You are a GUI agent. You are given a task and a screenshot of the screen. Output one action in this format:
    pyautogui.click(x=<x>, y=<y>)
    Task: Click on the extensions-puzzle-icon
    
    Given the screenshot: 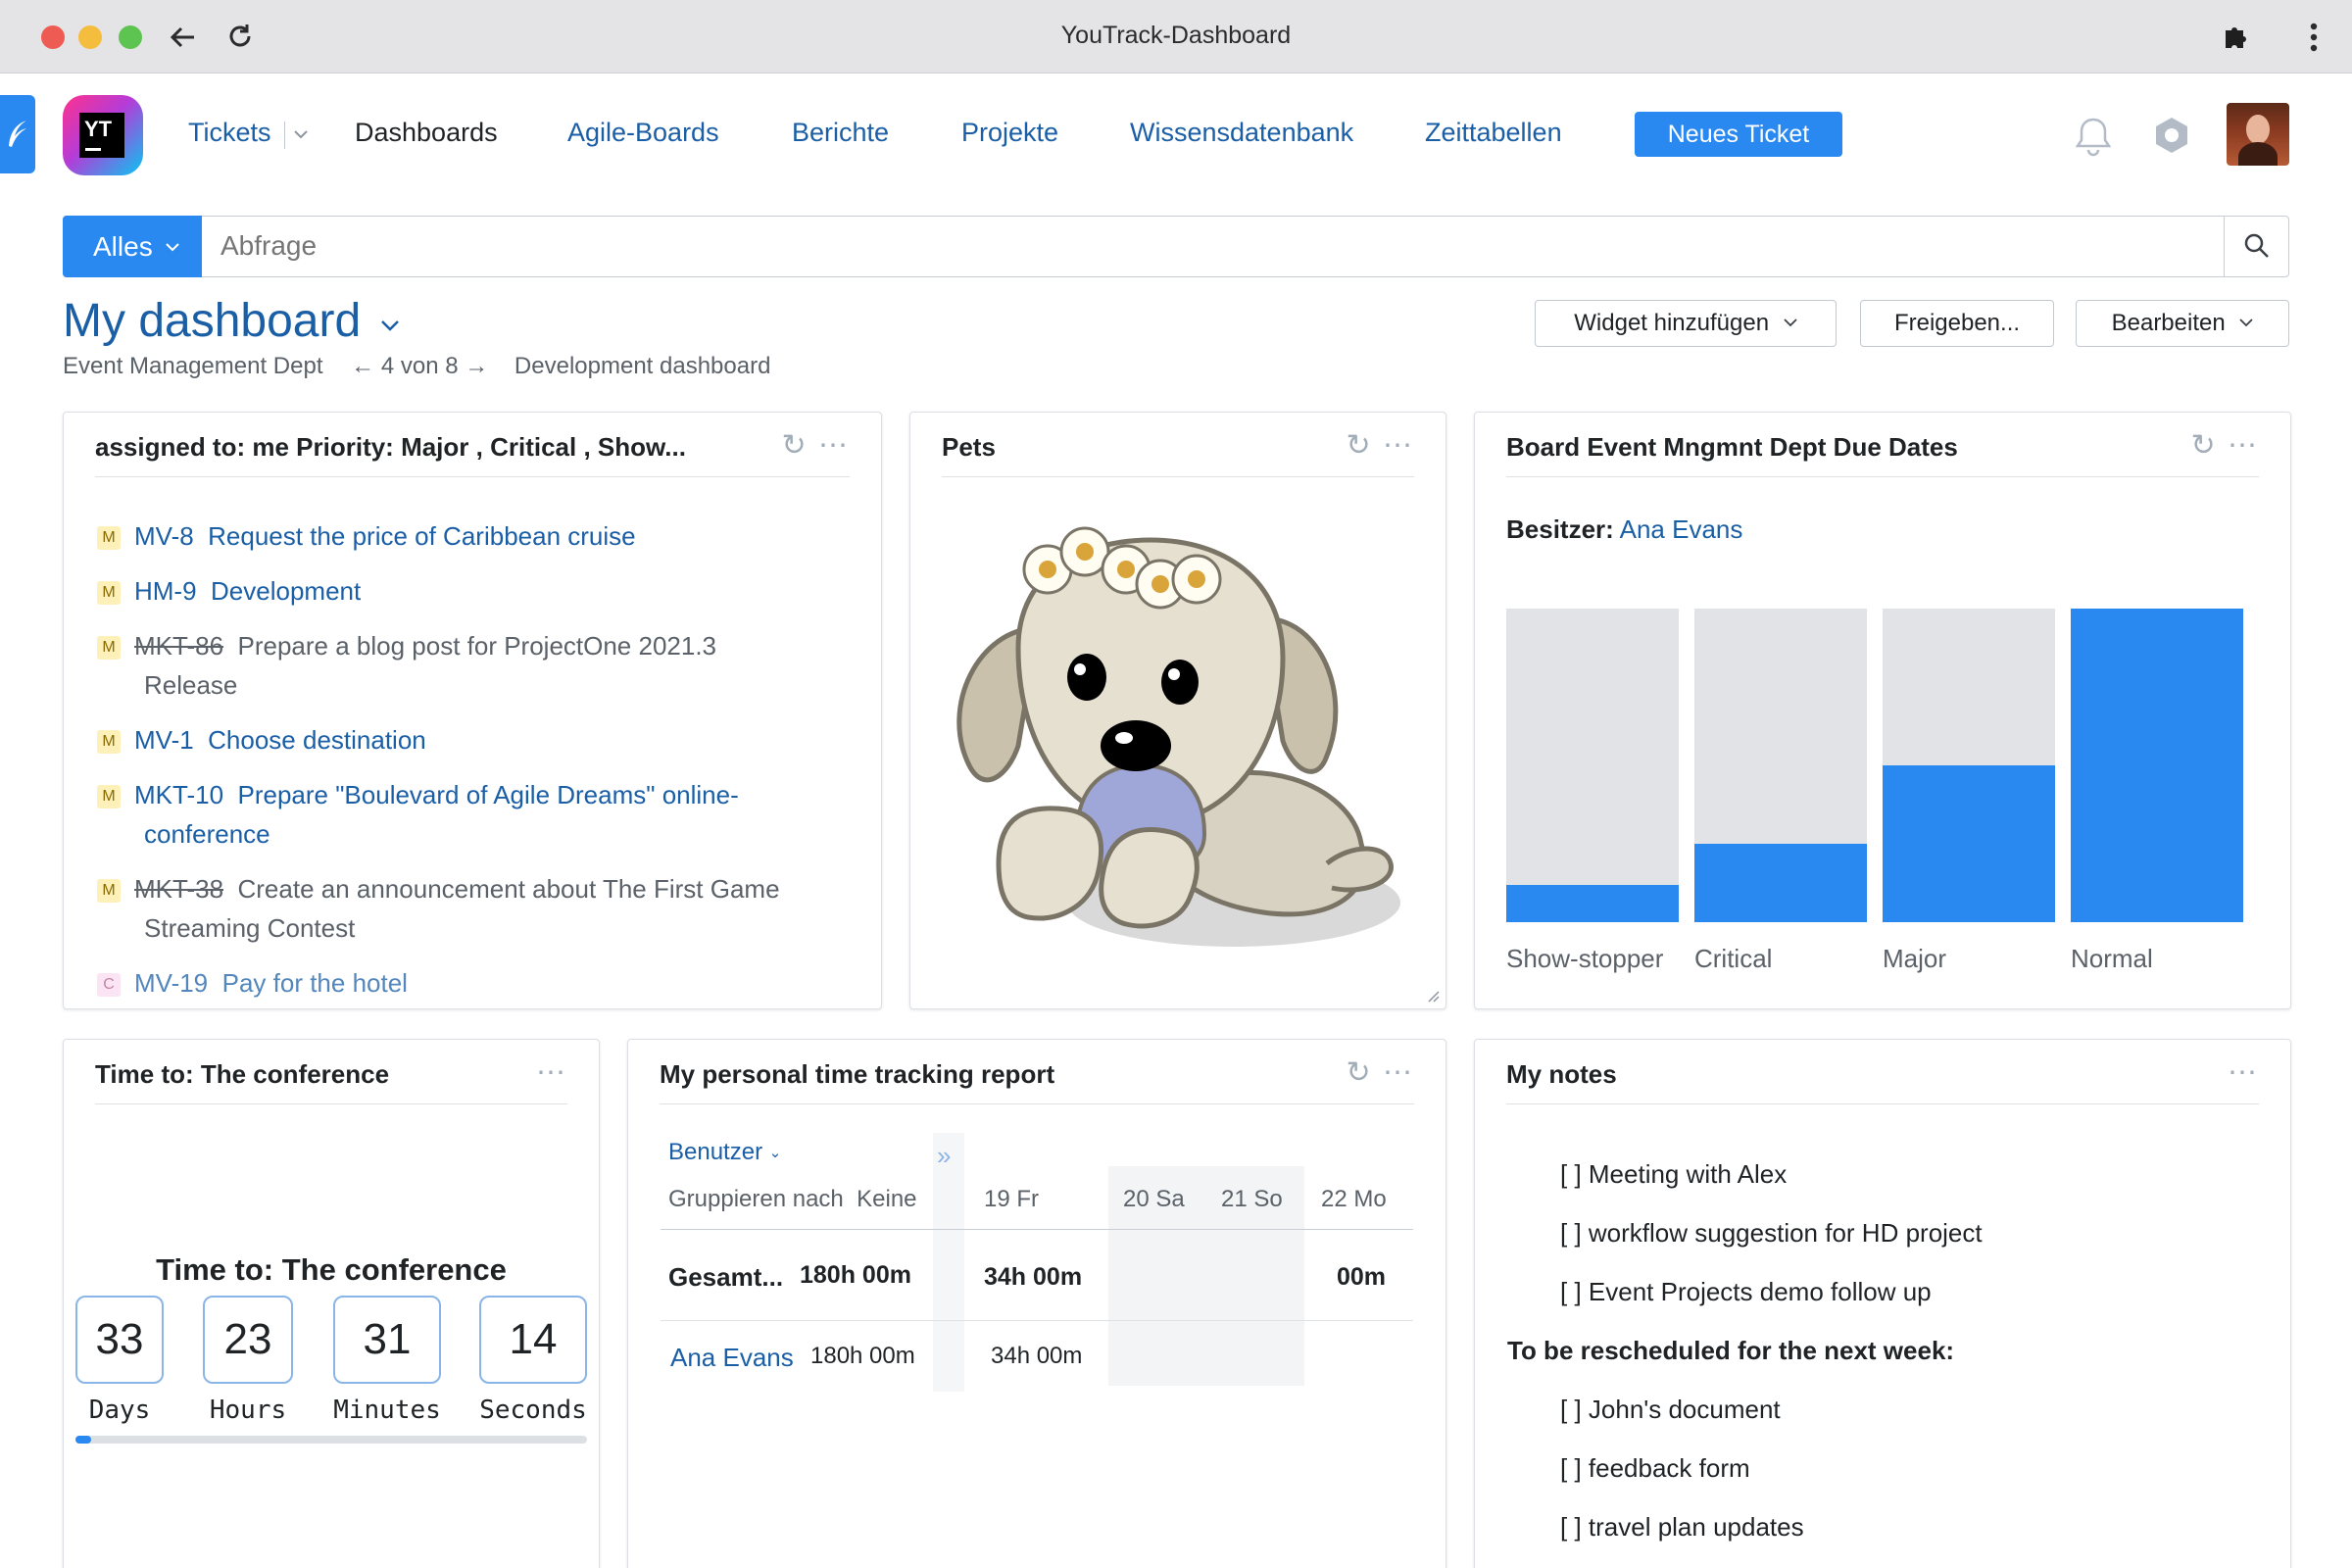 What is the action you would take?
    pyautogui.click(x=2235, y=36)
    